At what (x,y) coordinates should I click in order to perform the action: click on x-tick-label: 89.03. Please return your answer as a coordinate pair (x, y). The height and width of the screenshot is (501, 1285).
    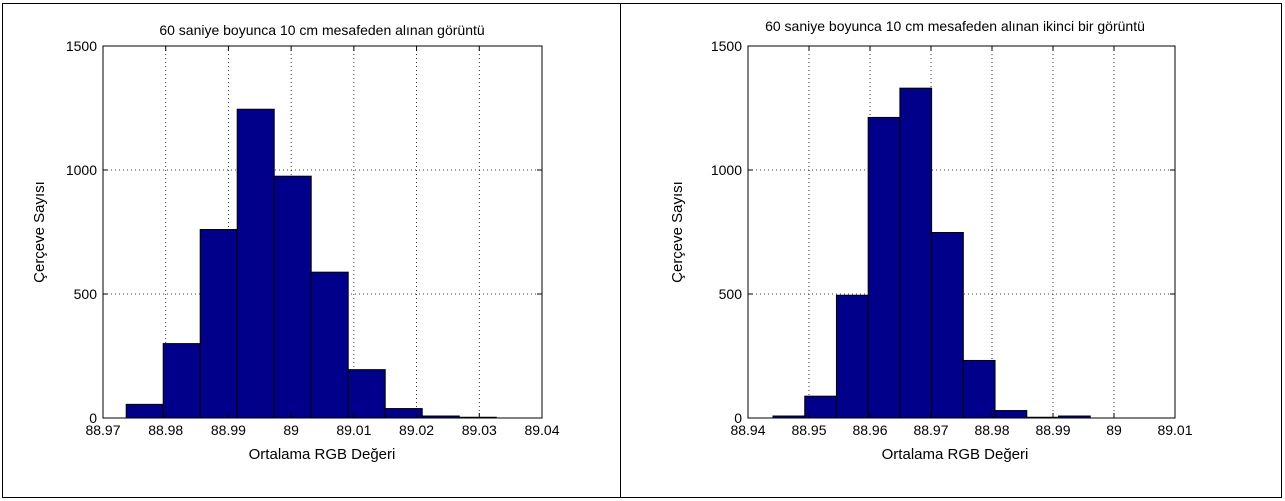
    Looking at the image, I should click on (479, 430).